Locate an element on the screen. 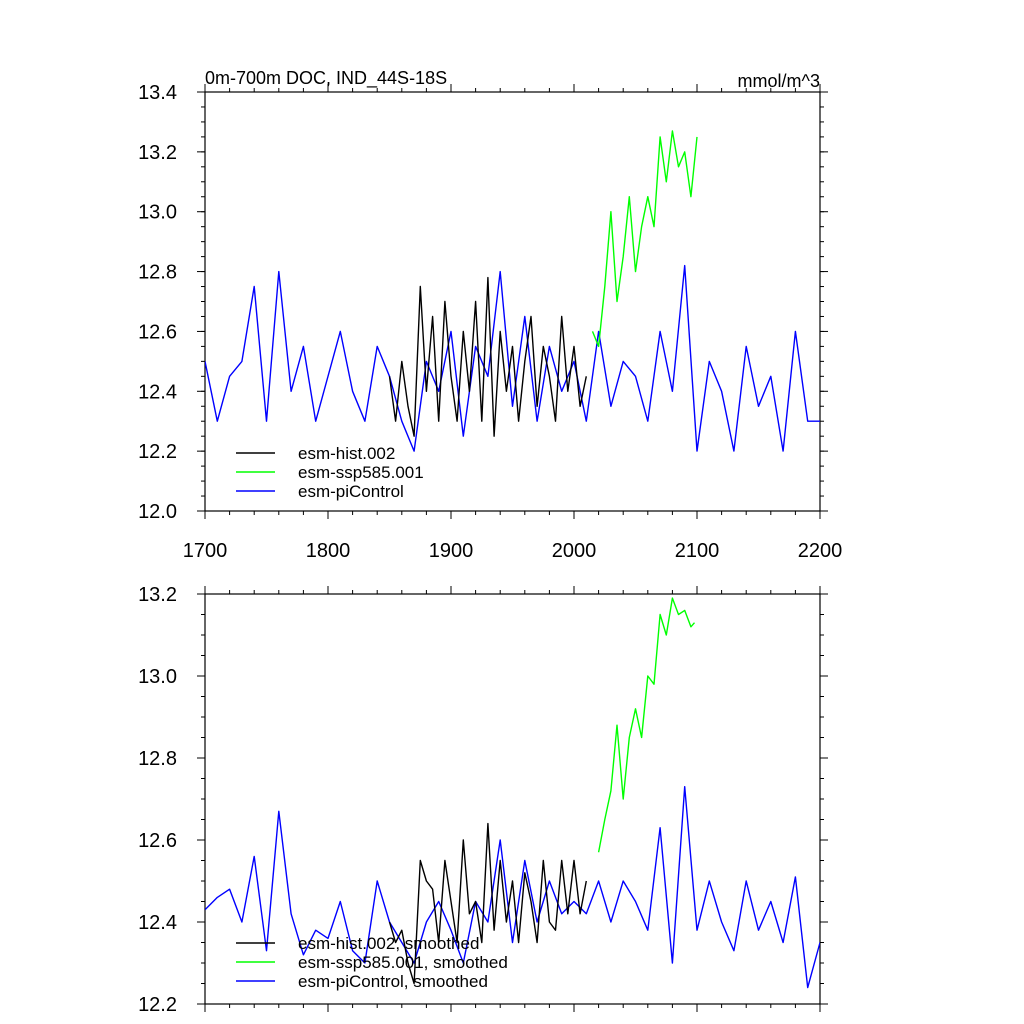  x-tick-label: 2000 is located at coordinates (574, 551).